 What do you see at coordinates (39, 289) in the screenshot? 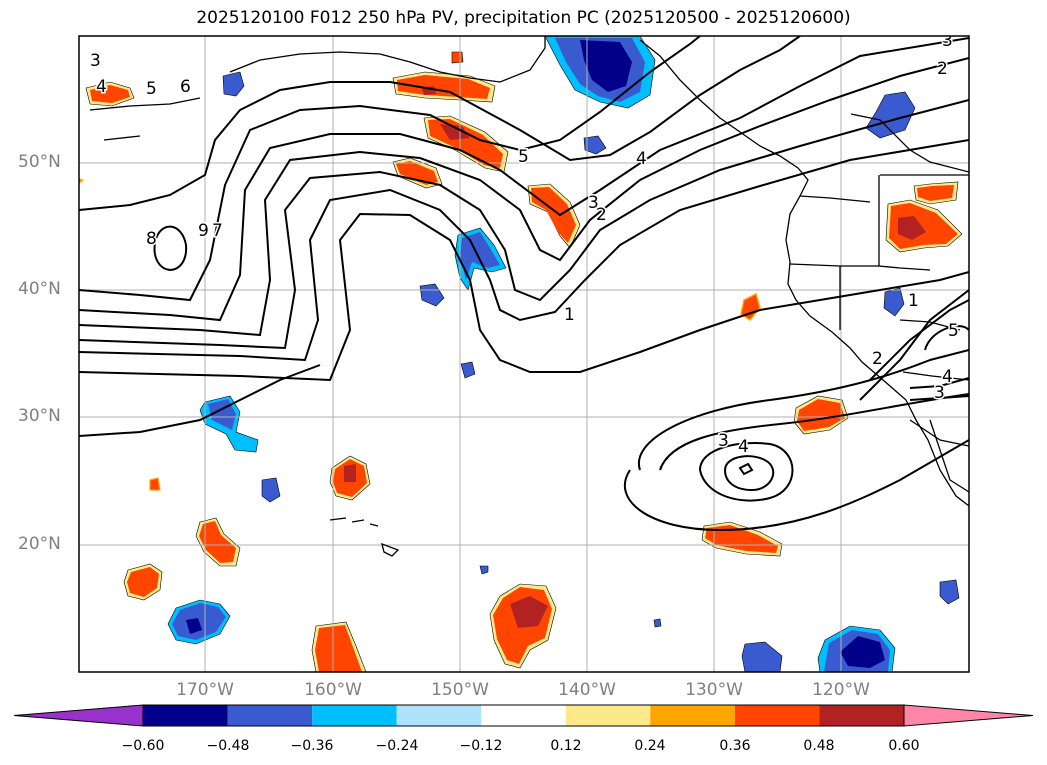
I see `lat-label-40n: 40°N` at bounding box center [39, 289].